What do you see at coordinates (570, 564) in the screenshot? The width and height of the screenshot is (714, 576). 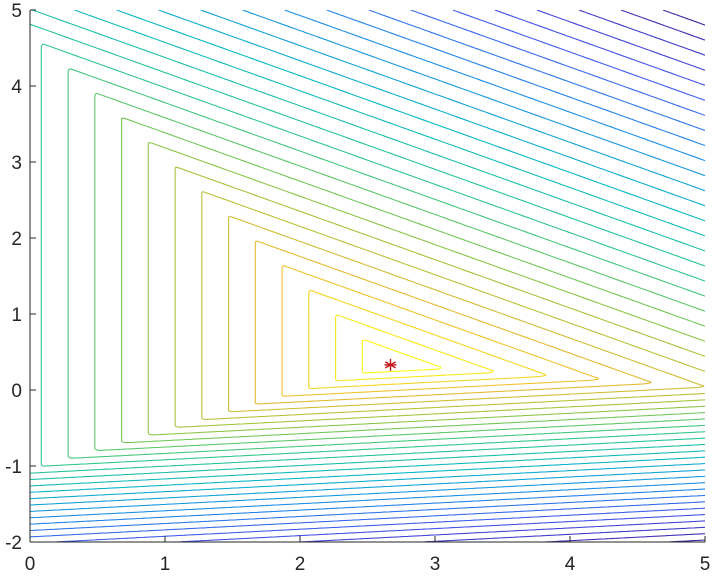 I see `x-tick-label: 4` at bounding box center [570, 564].